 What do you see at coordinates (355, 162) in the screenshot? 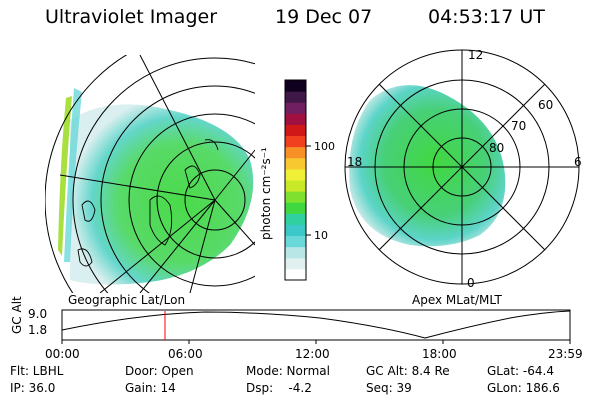
I see `mlt-label-18: 18` at bounding box center [355, 162].